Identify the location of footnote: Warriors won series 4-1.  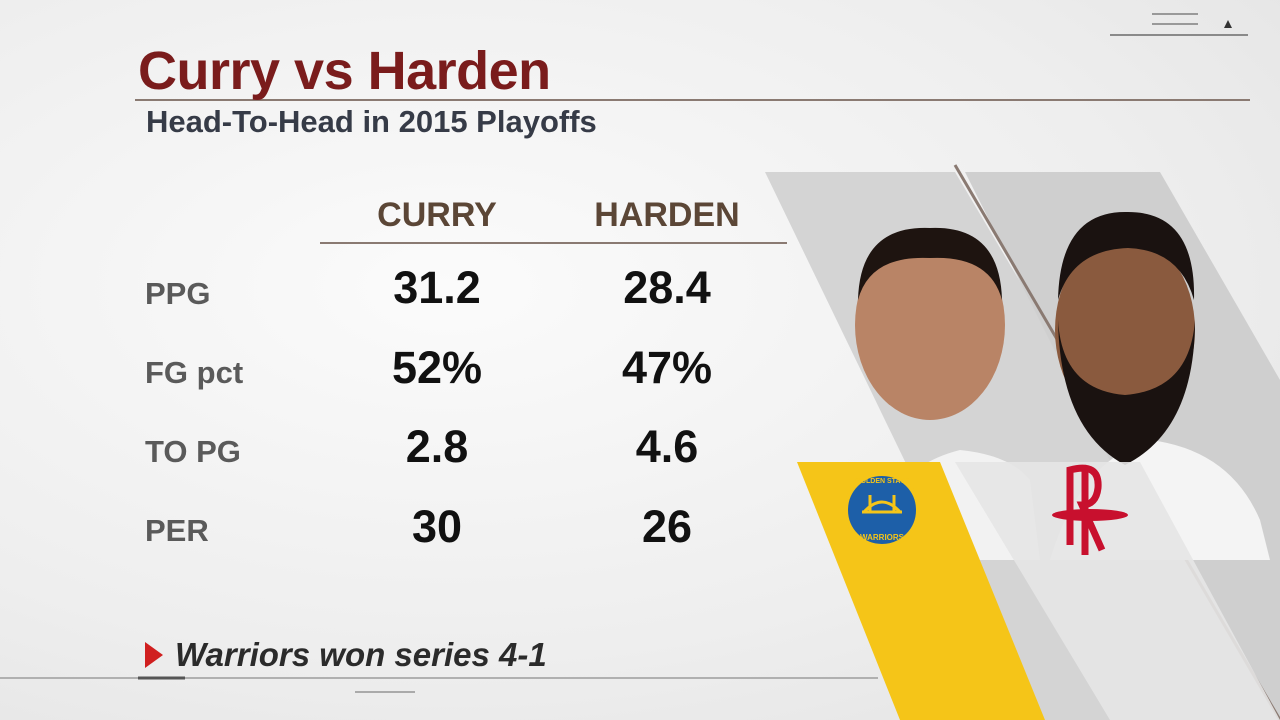
(361, 654).